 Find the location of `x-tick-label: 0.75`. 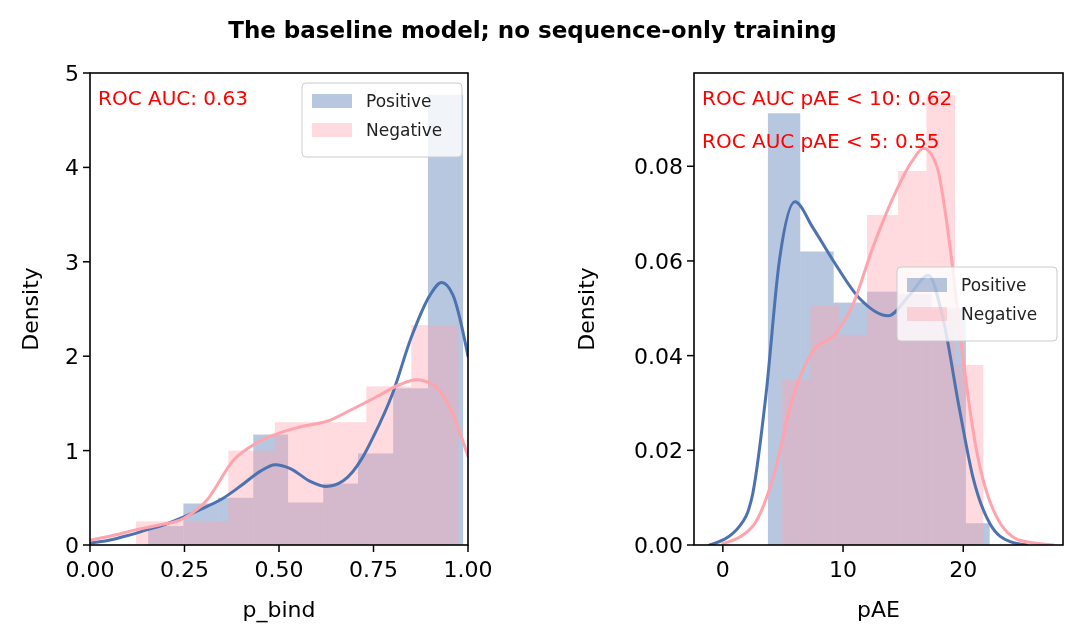

x-tick-label: 0.75 is located at coordinates (373, 569).